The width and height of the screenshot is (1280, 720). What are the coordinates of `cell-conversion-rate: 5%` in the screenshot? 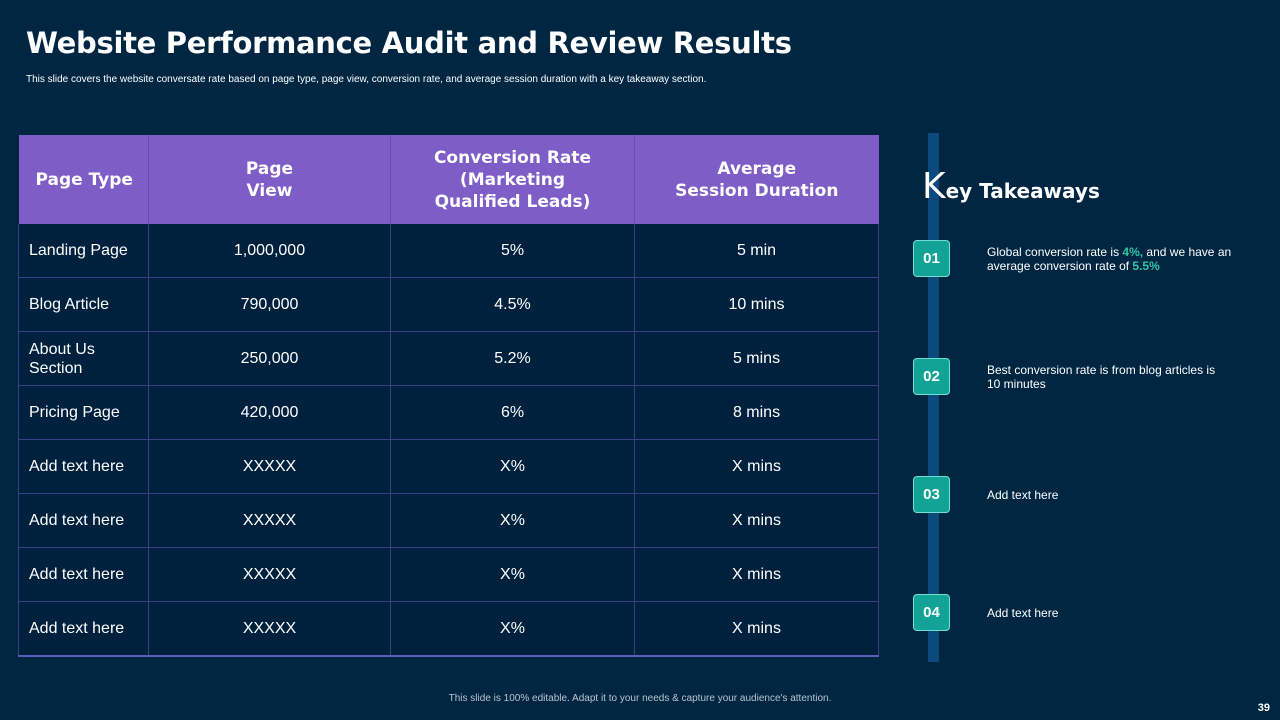 It's located at (512, 251).